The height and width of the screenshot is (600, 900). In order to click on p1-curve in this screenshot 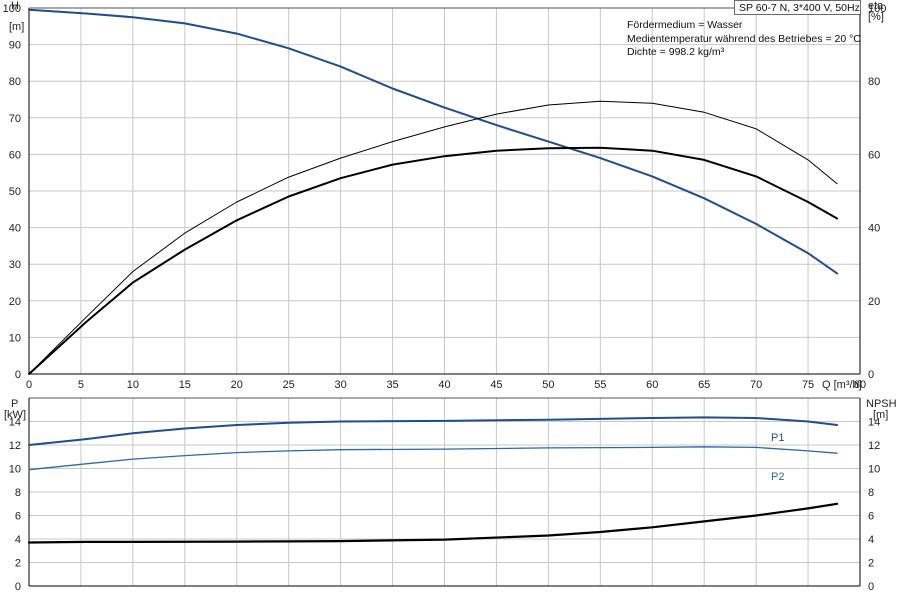, I will do `click(433, 431)`.